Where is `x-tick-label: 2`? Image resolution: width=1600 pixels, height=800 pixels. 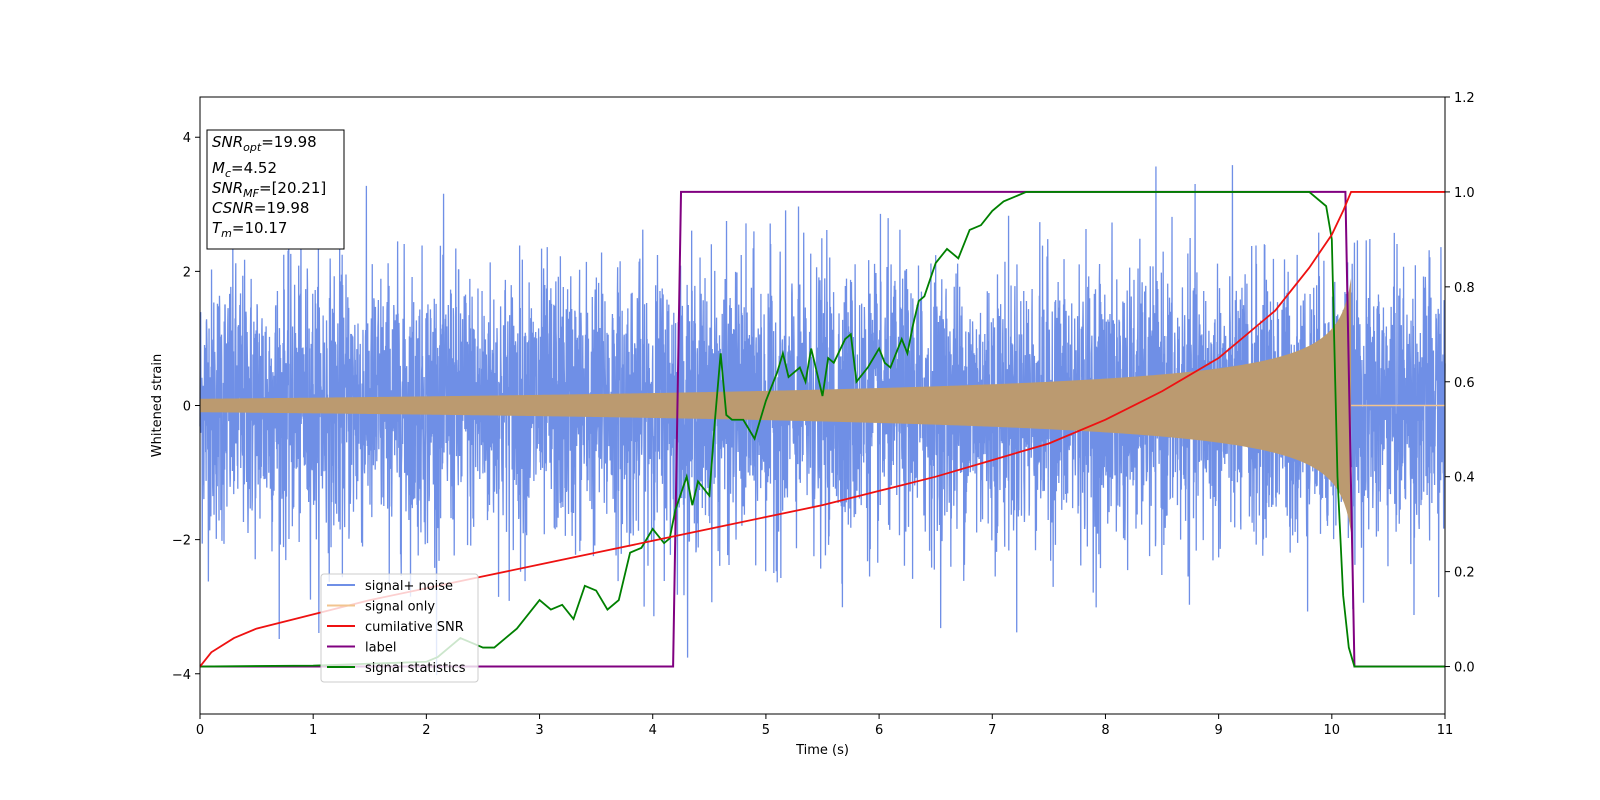
x-tick-label: 2 is located at coordinates (426, 730).